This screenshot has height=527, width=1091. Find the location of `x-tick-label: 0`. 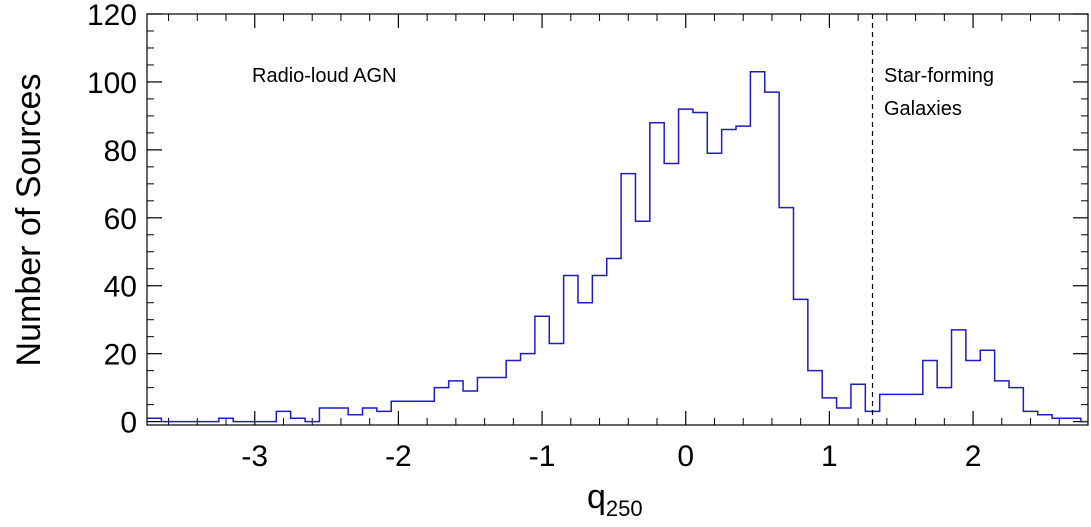

x-tick-label: 0 is located at coordinates (685, 456).